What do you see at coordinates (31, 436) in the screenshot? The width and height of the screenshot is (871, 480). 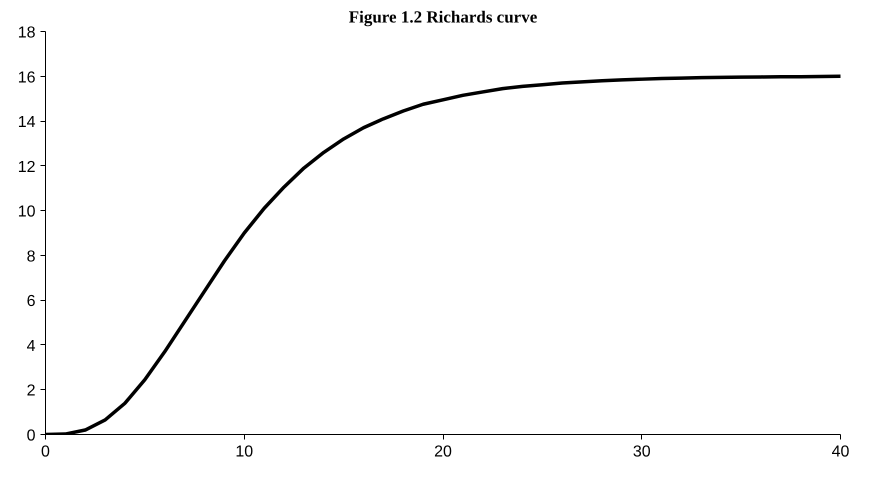 I see `y-tick-label: 0` at bounding box center [31, 436].